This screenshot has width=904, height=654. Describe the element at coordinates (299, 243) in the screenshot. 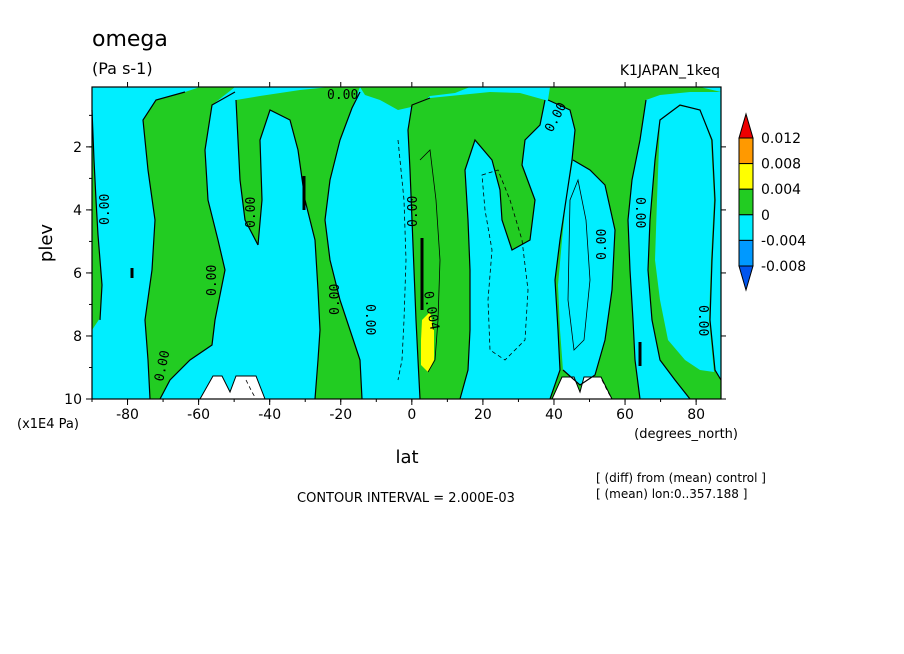

I see `positive-region-upper-sh` at that location.